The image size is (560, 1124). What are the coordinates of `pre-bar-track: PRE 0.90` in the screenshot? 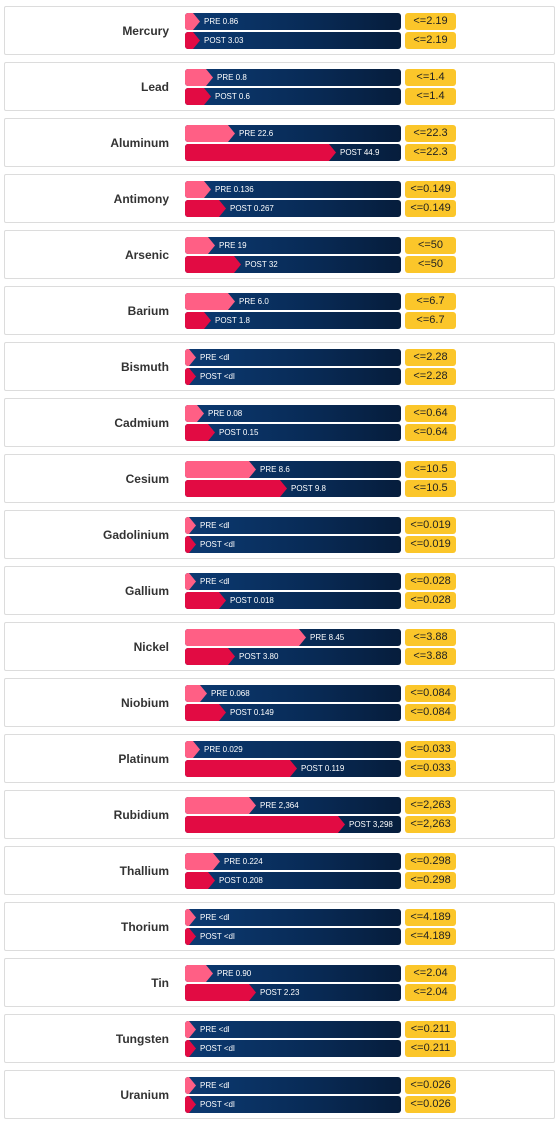 It's located at (293, 973).